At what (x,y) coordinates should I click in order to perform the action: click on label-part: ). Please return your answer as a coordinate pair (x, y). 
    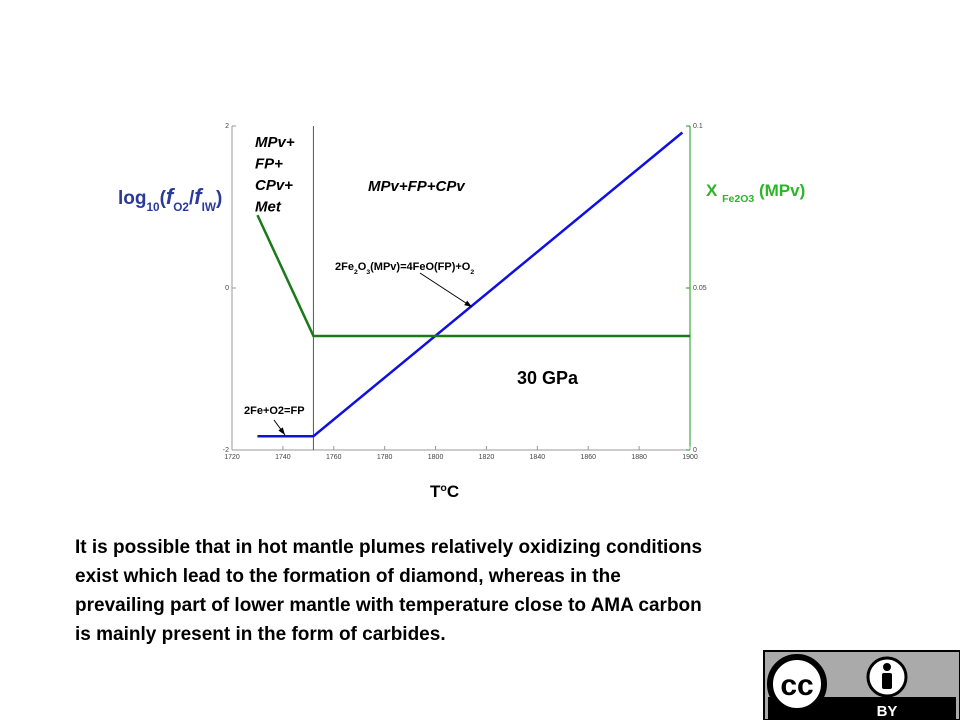
    Looking at the image, I should click on (219, 198).